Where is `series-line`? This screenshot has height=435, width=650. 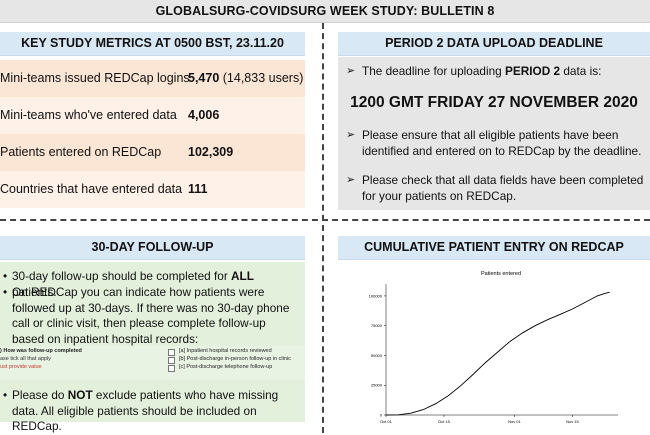
series-line is located at coordinates (497, 353).